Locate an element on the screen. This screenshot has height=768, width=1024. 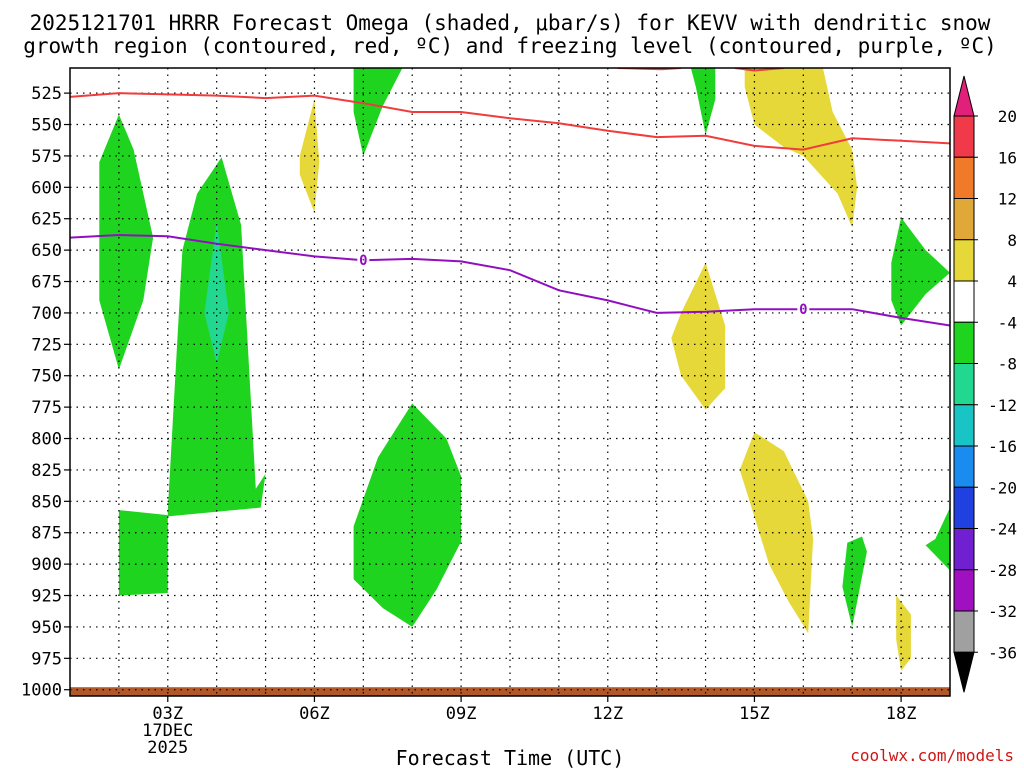
colorbar-label-1: 20 is located at coordinates (1007, 116).